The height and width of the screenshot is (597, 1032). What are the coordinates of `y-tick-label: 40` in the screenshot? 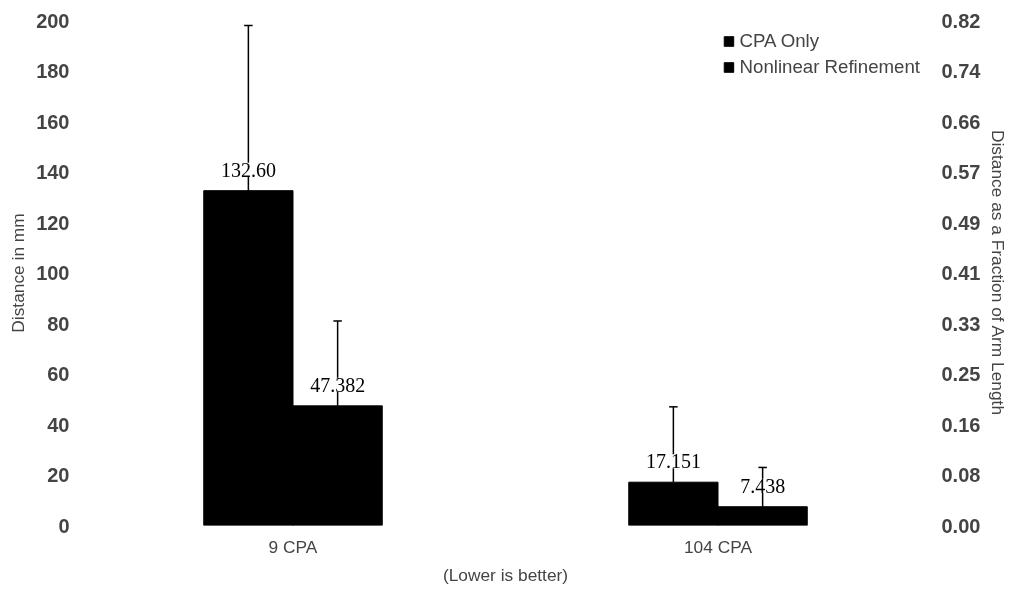 It's located at (58, 424).